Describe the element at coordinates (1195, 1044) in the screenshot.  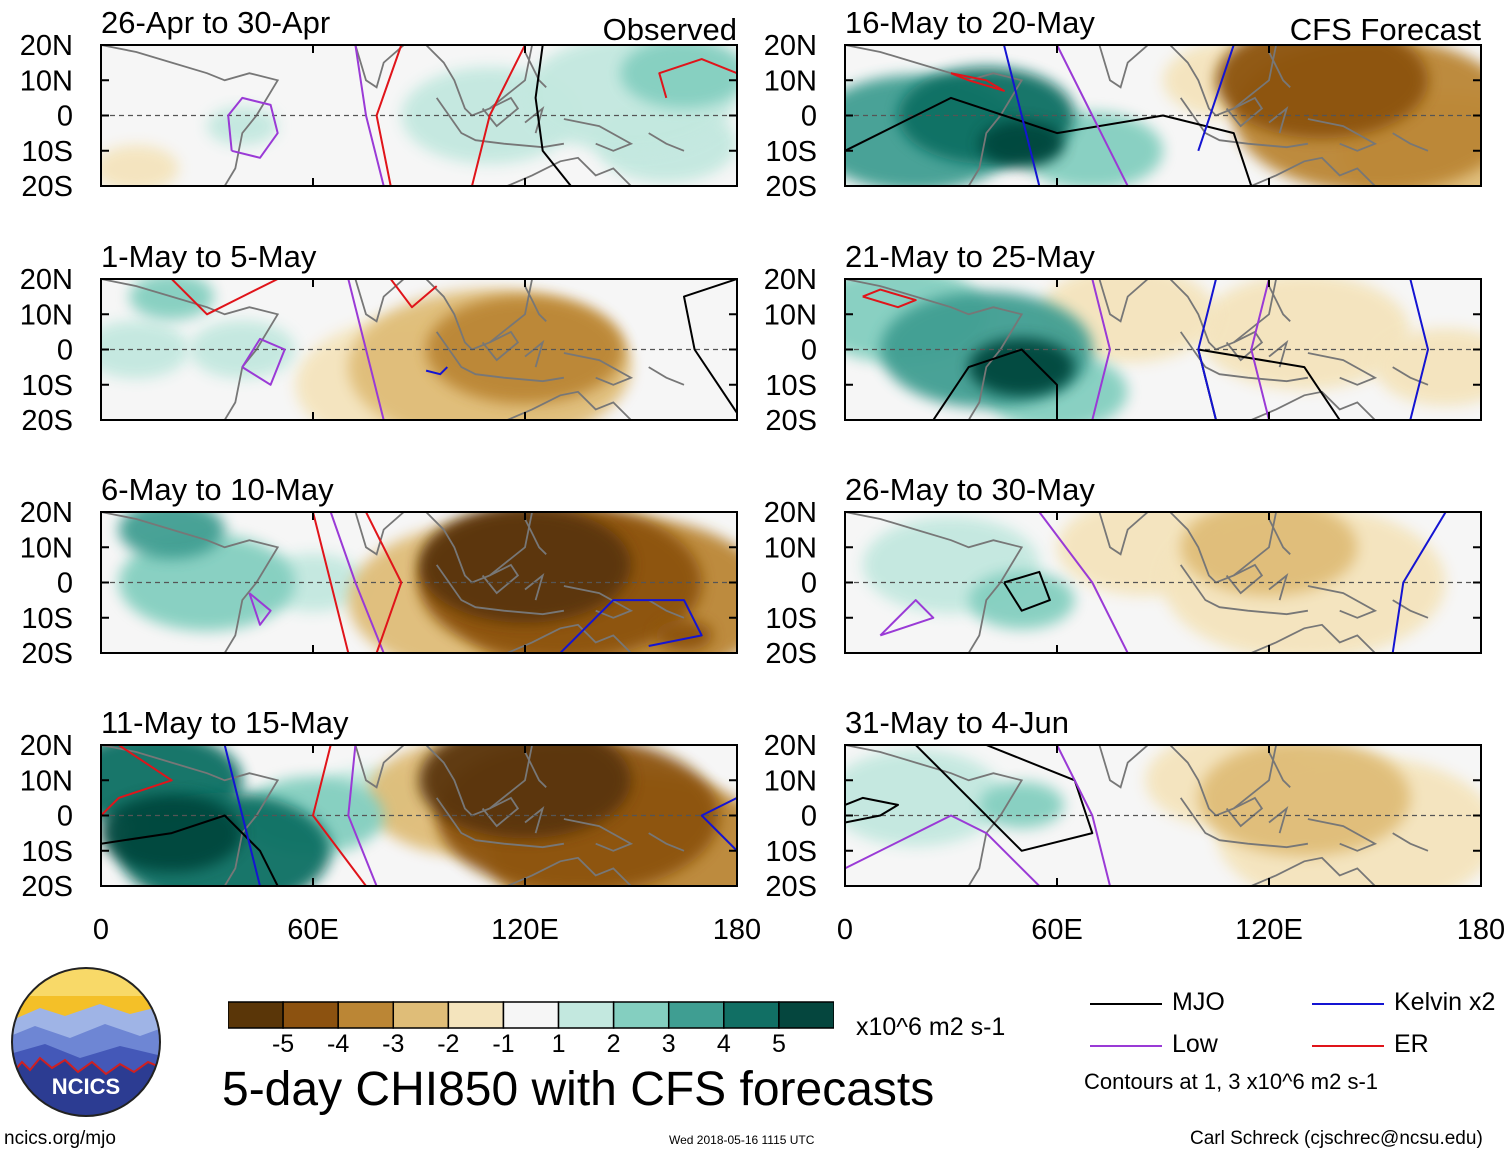
I see `legend-label: Low` at that location.